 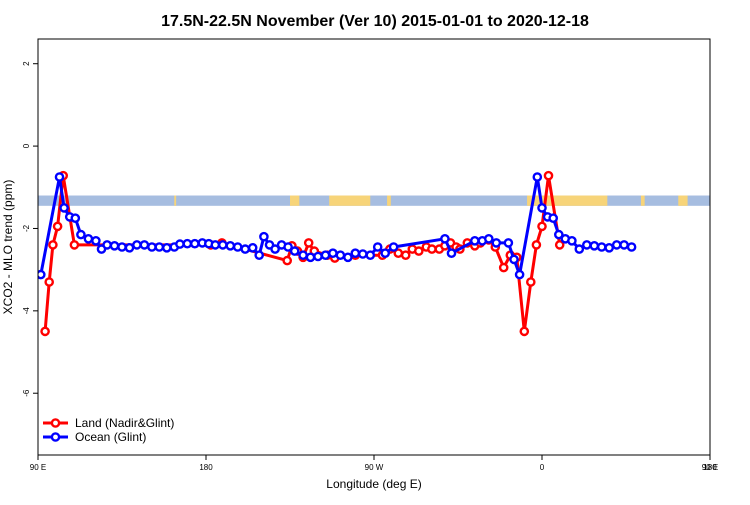 What do you see at coordinates (8, 247) in the screenshot?
I see `y-axis-label: XCO2 - MLO trend (ppm)` at bounding box center [8, 247].